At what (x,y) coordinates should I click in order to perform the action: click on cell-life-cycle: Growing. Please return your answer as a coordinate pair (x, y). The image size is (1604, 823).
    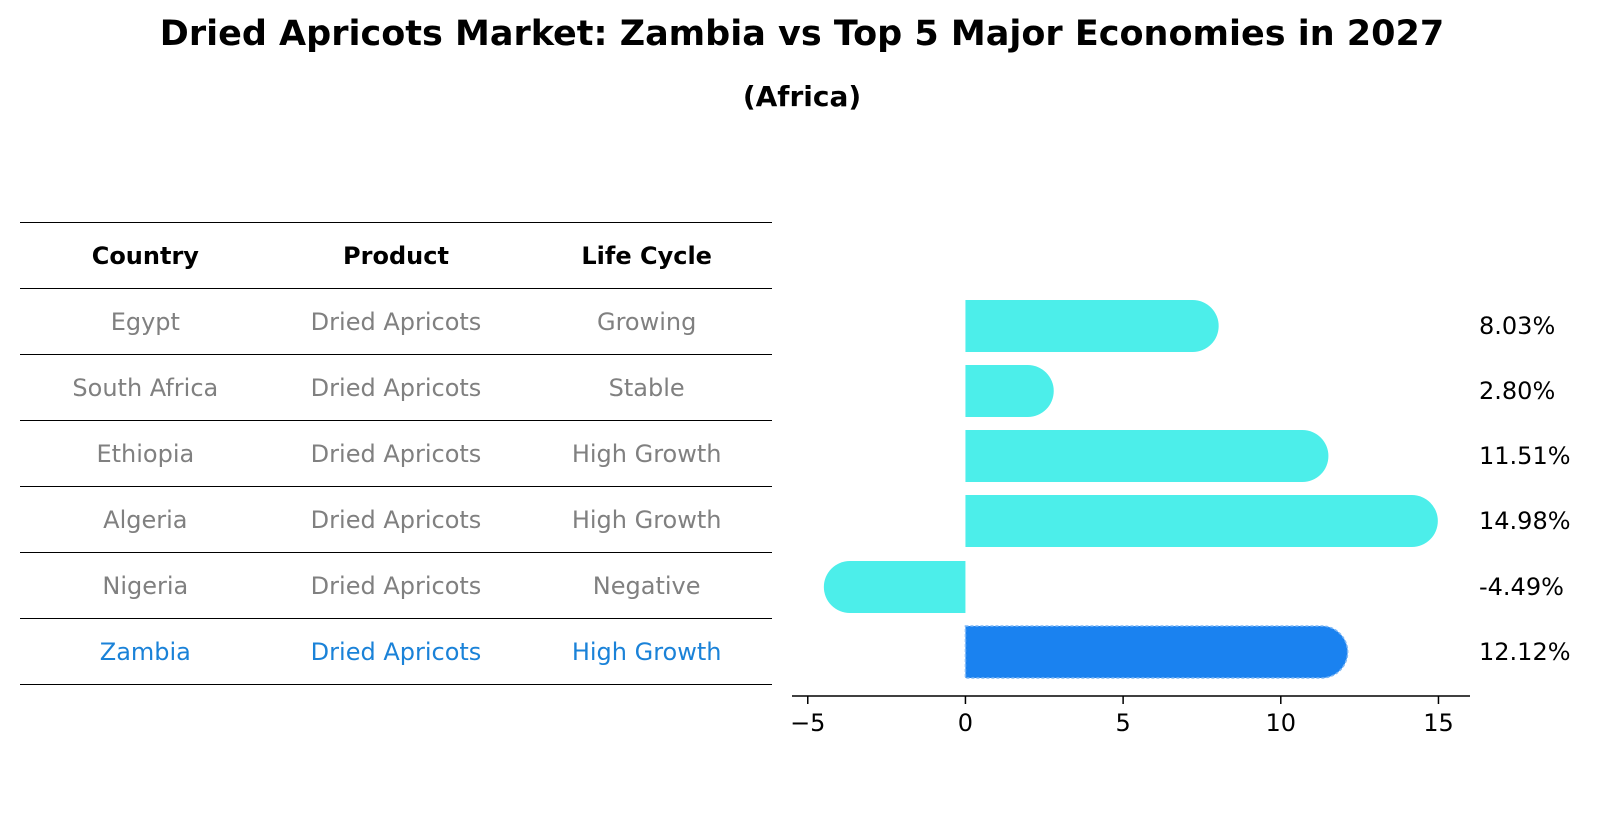
    Looking at the image, I should click on (646, 321).